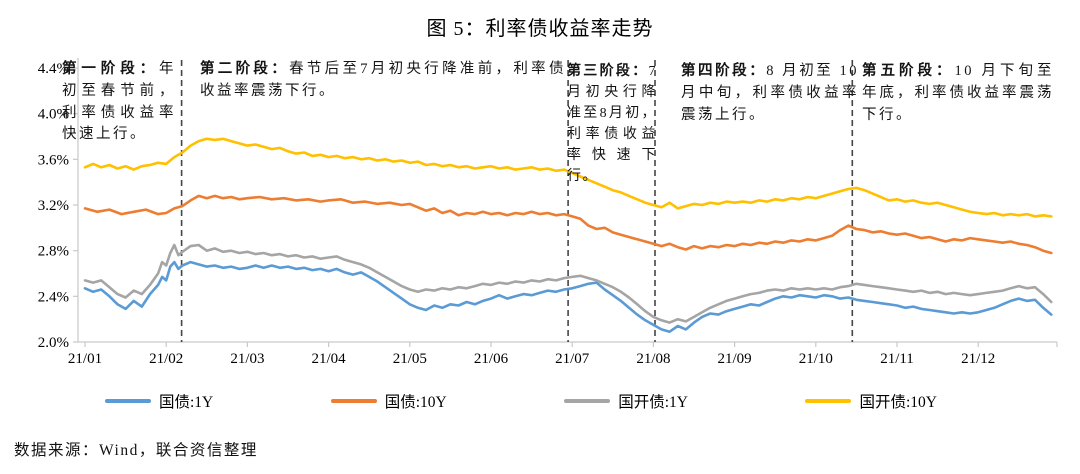  What do you see at coordinates (908, 71) in the screenshot?
I see `stage-5-label: 第五阶段：` at bounding box center [908, 71].